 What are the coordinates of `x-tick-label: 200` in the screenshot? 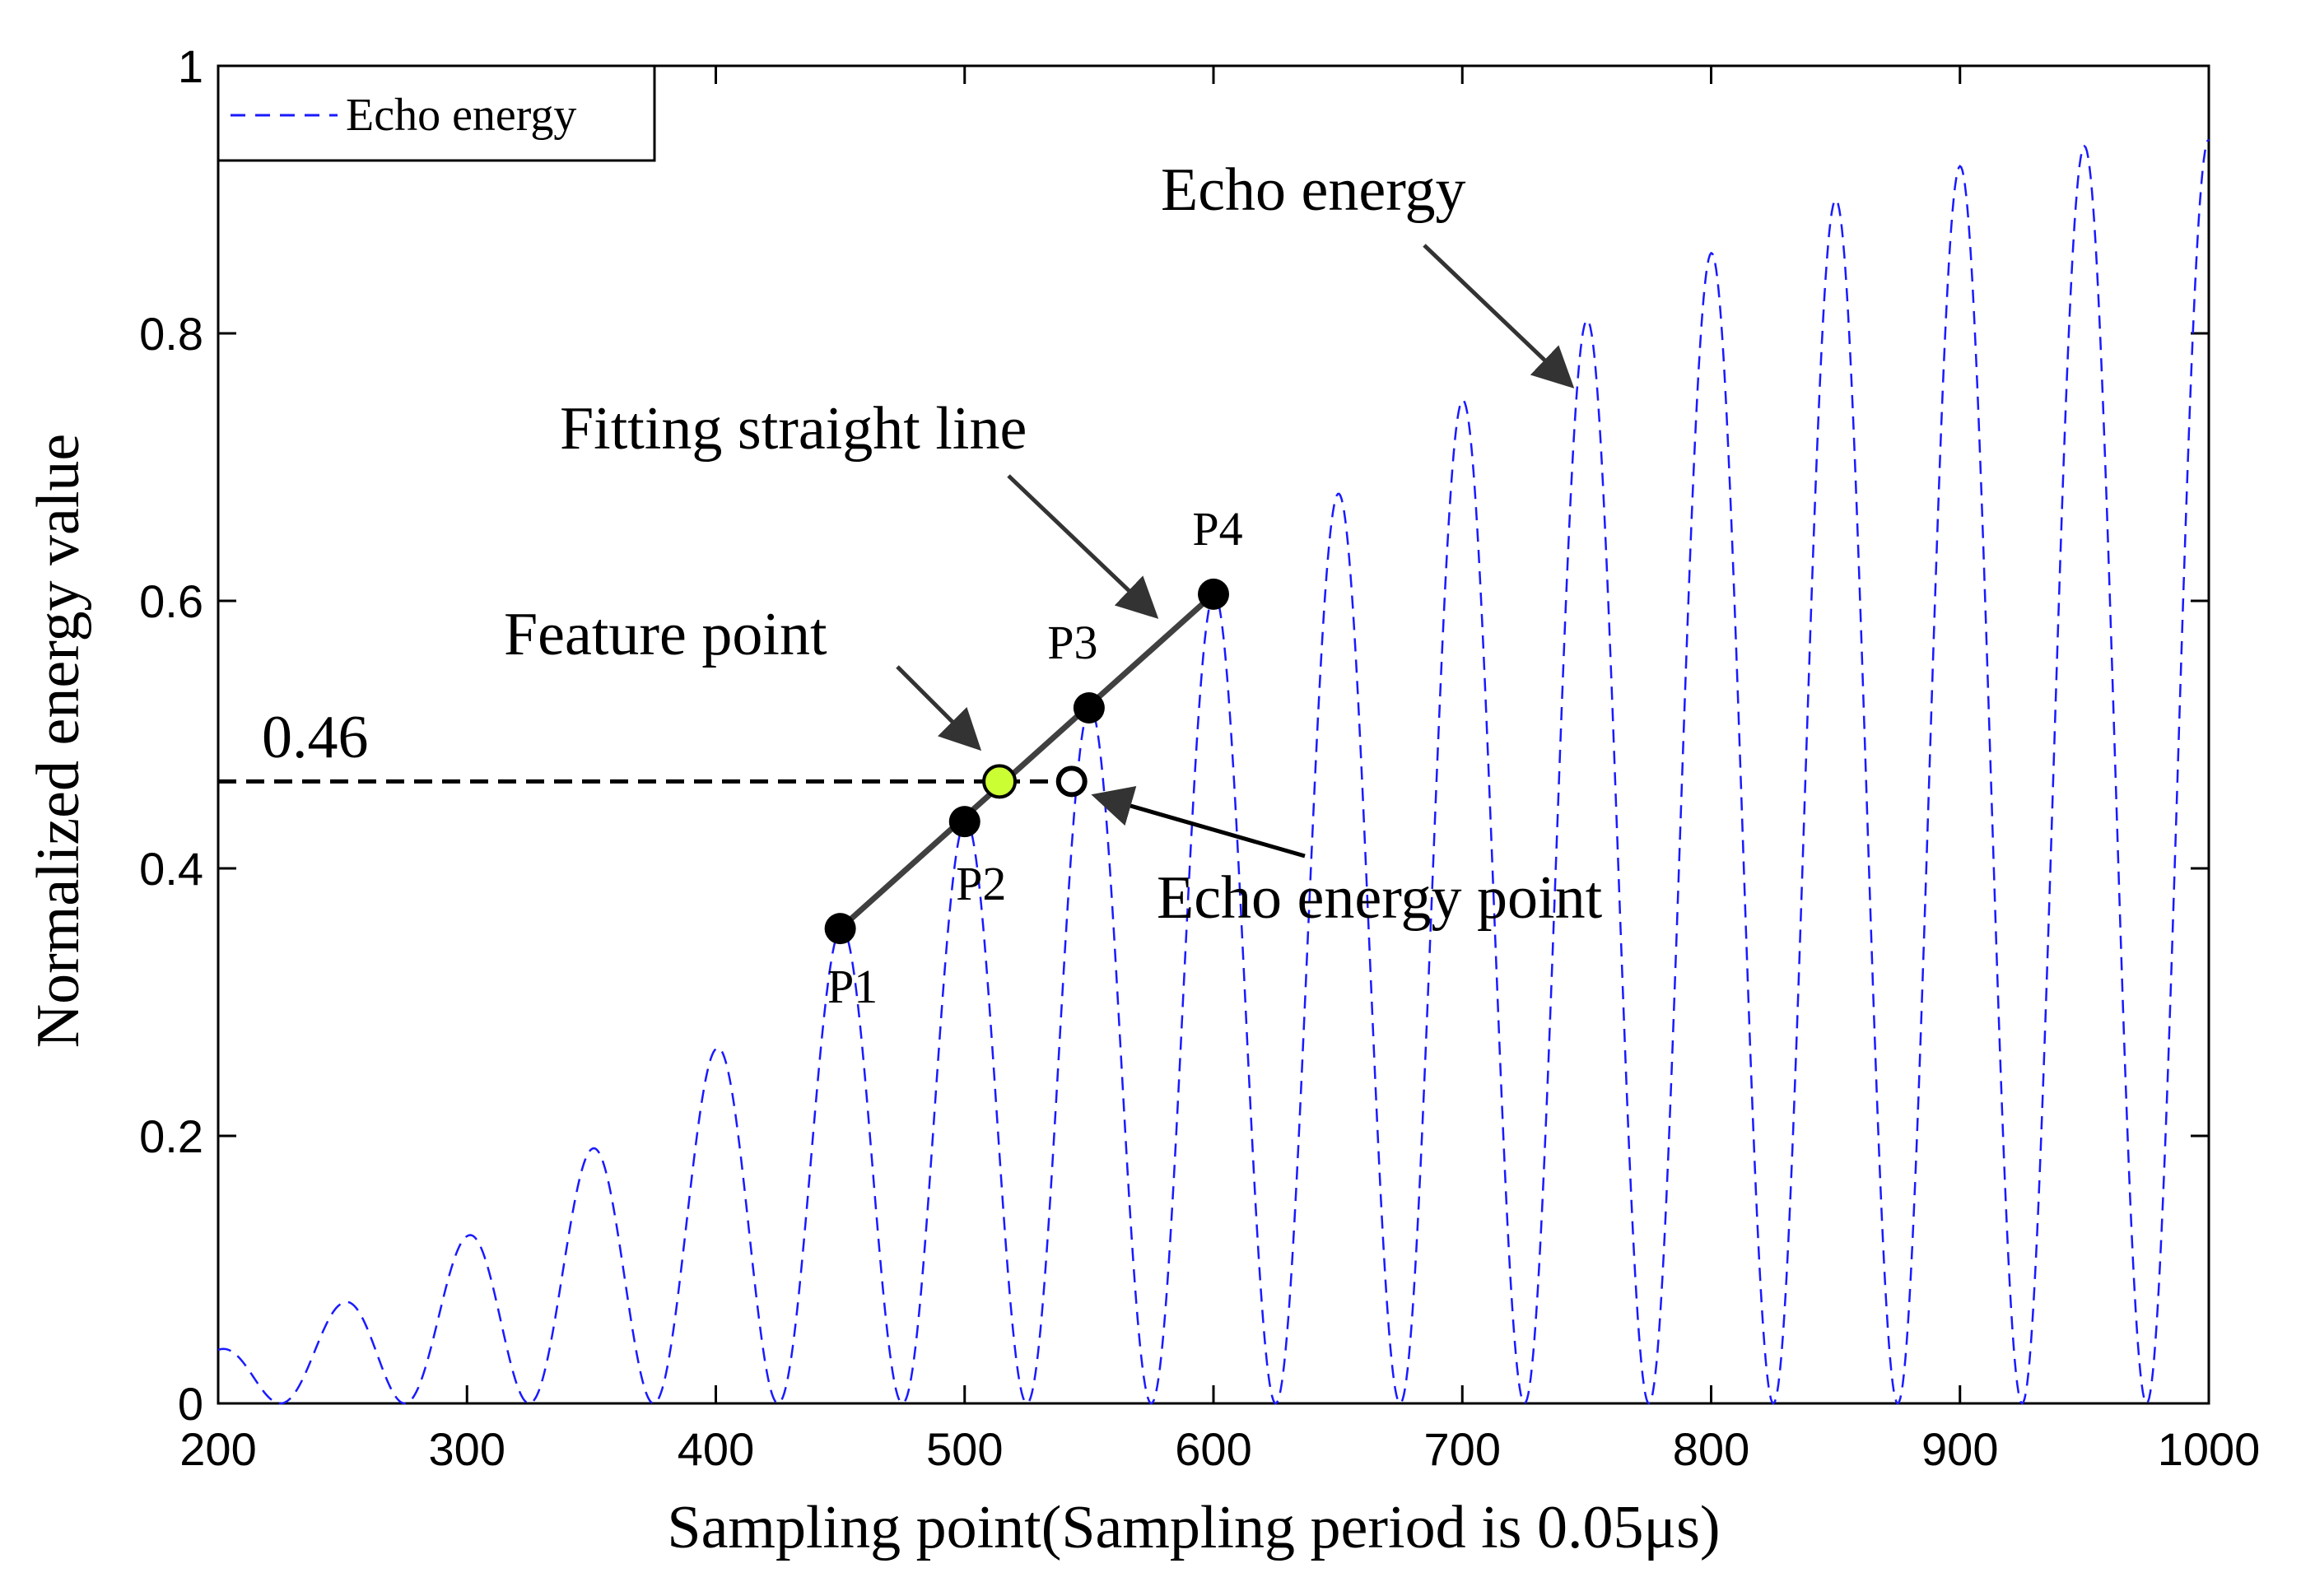 It's located at (217, 1449).